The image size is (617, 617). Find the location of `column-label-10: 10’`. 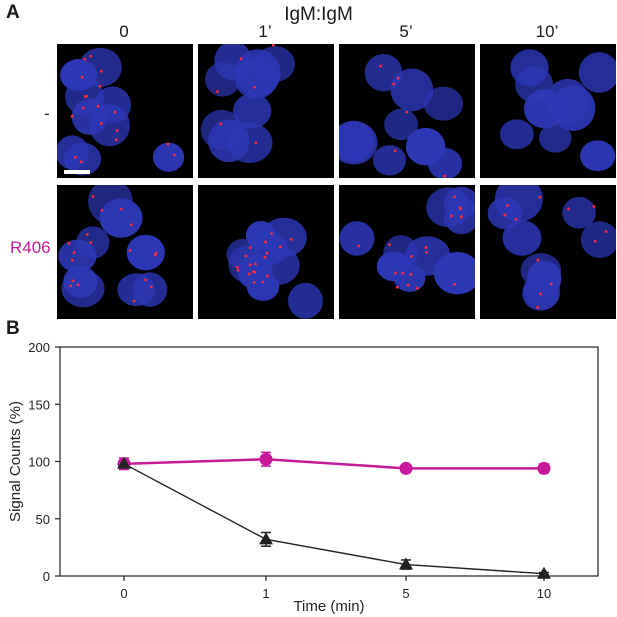

column-label-10: 10’ is located at coordinates (547, 31).